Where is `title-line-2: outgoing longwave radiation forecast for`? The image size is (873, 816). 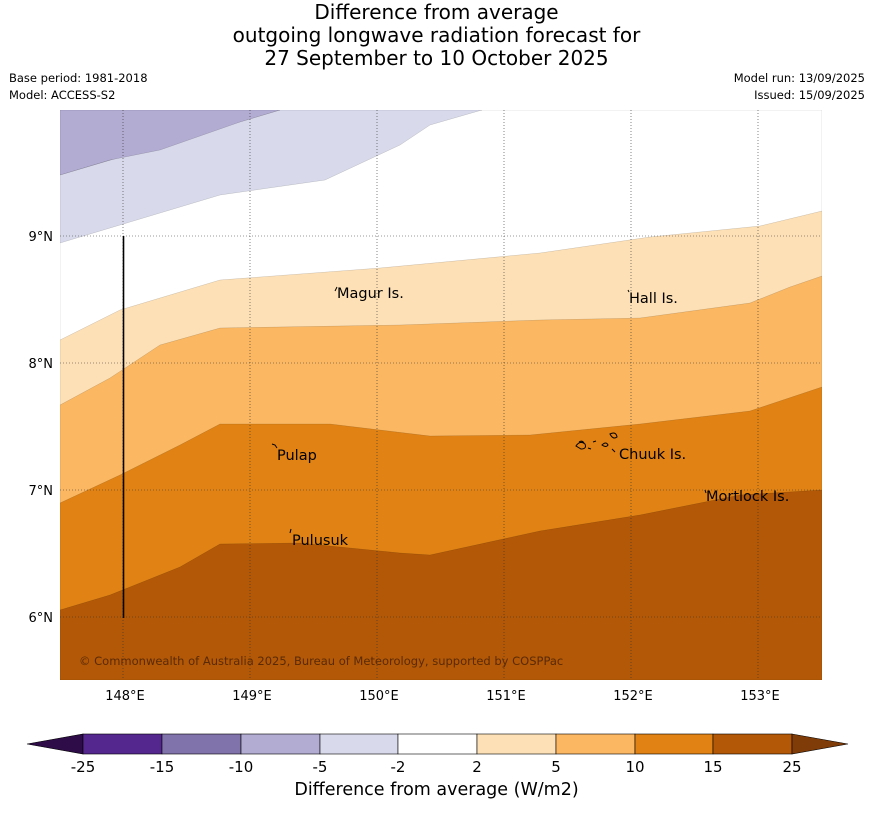
title-line-2: outgoing longwave radiation forecast for is located at coordinates (436, 35).